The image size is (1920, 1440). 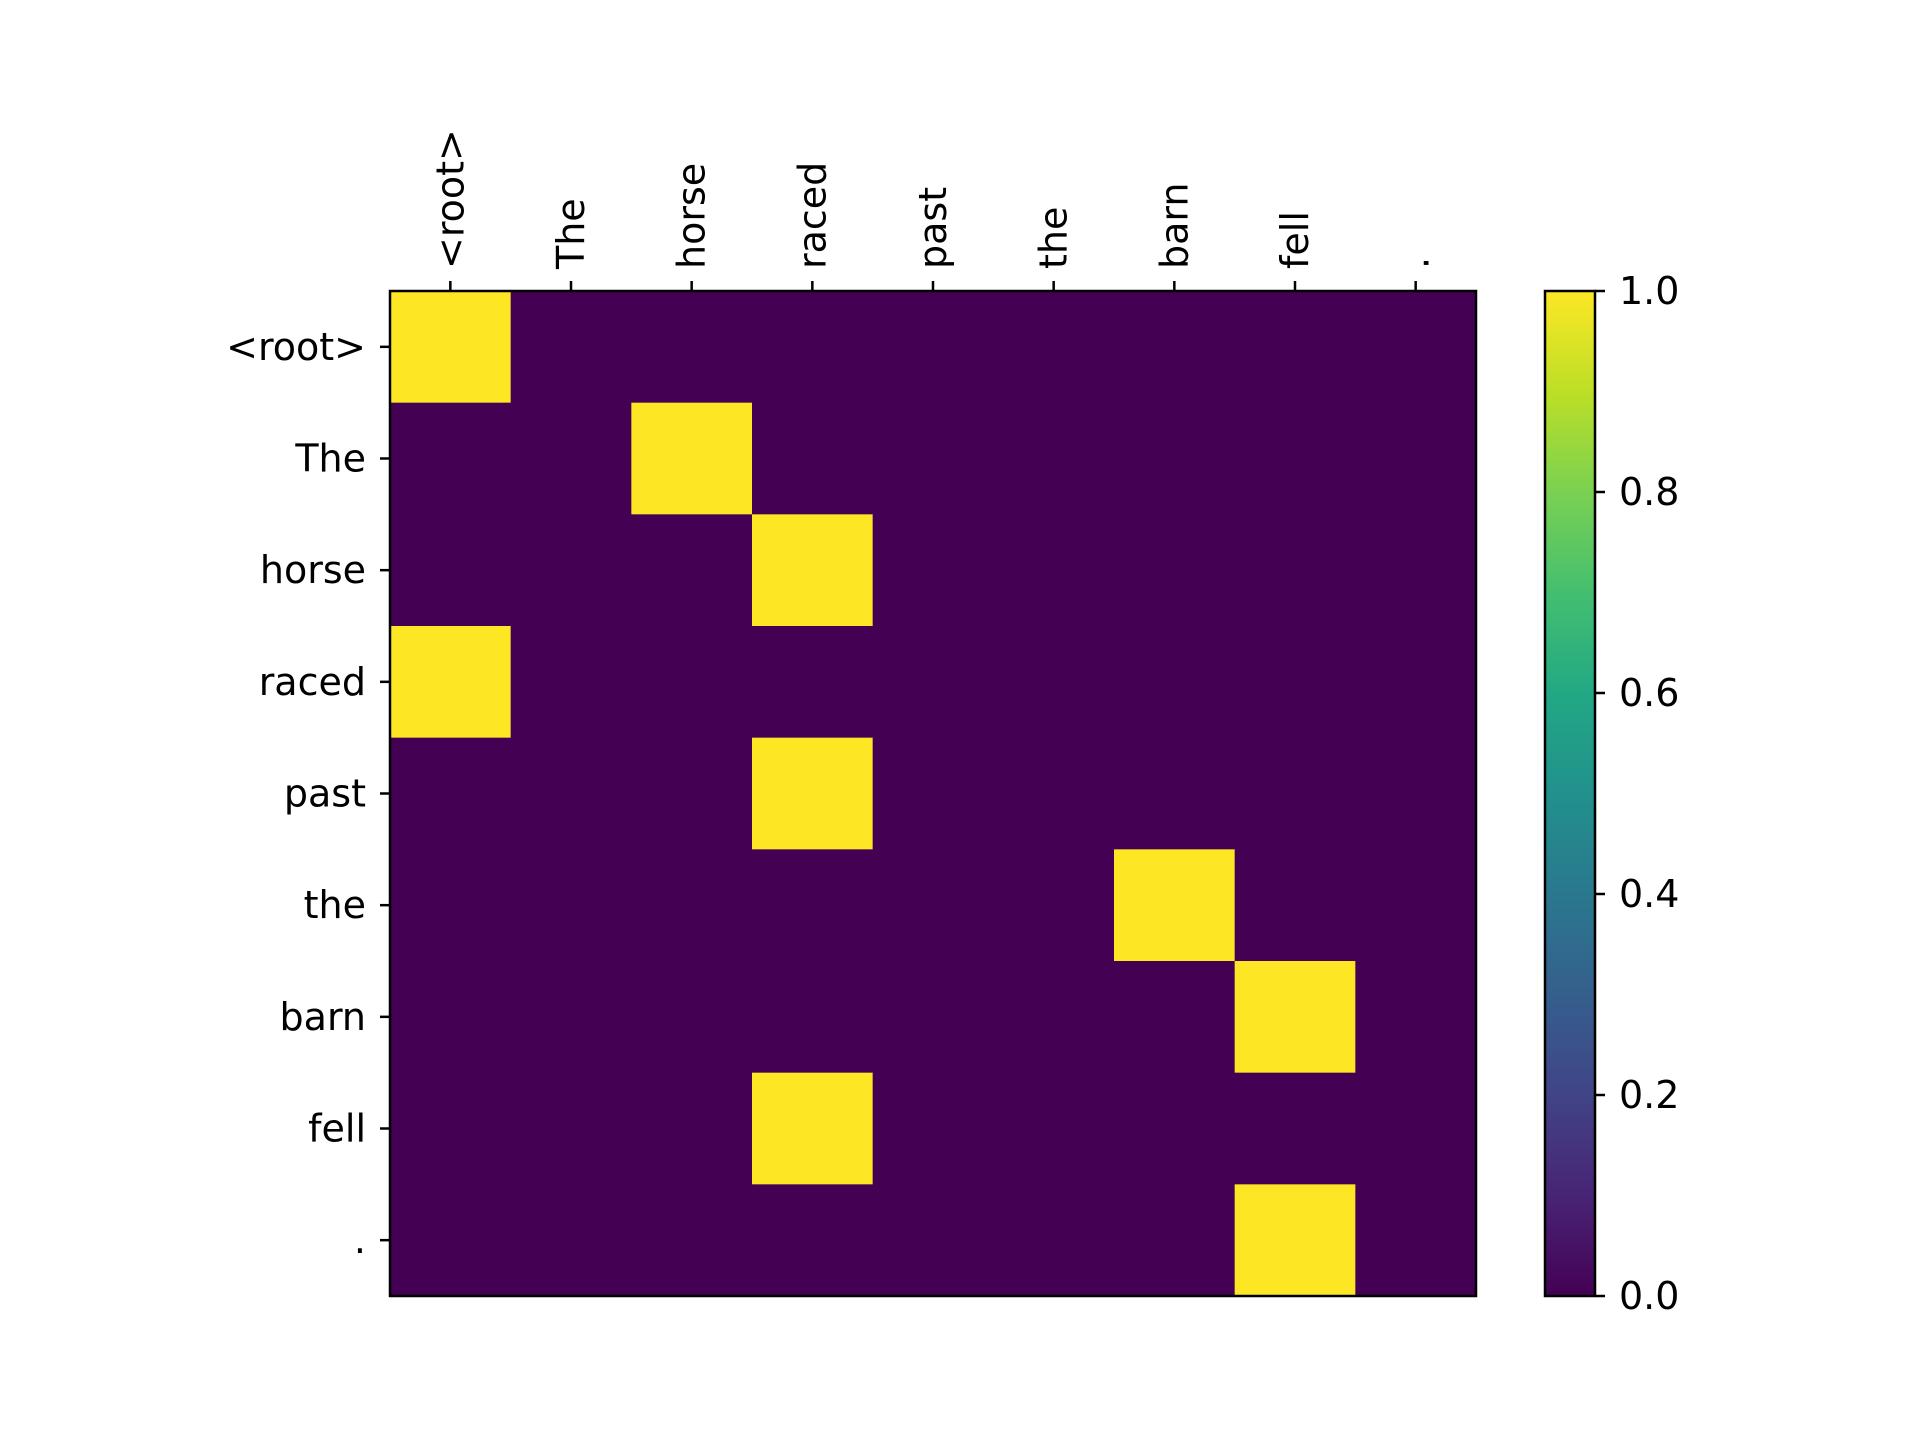 What do you see at coordinates (335, 905) in the screenshot?
I see `y-tick-label: the` at bounding box center [335, 905].